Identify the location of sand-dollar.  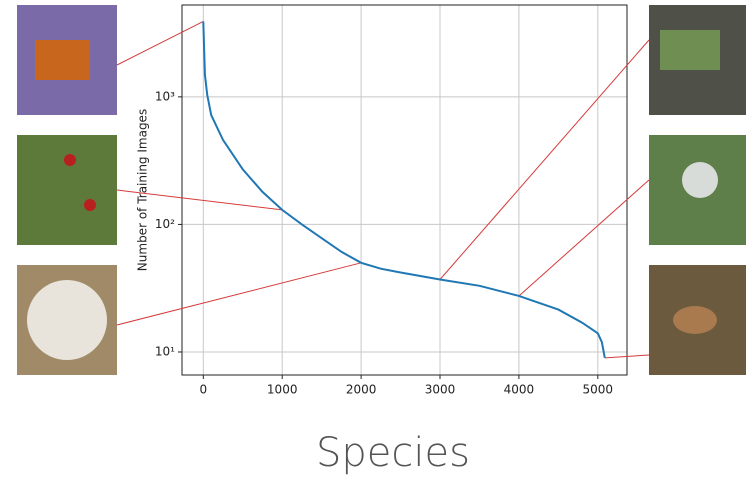
(67, 320).